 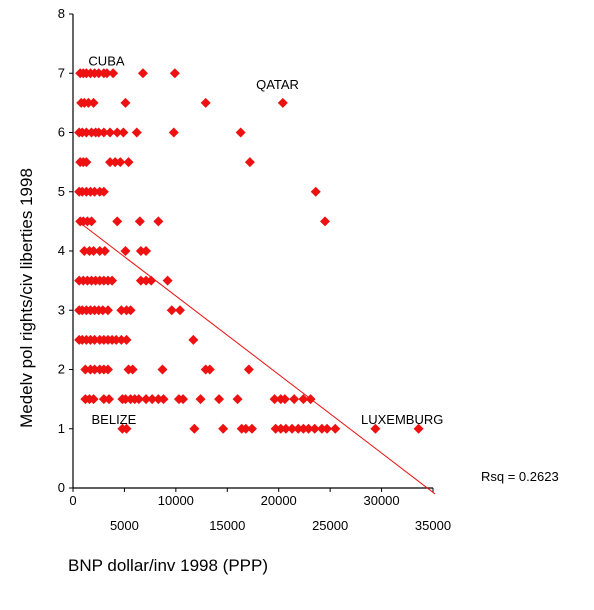 What do you see at coordinates (381, 500) in the screenshot?
I see `x-tick-label: 30000` at bounding box center [381, 500].